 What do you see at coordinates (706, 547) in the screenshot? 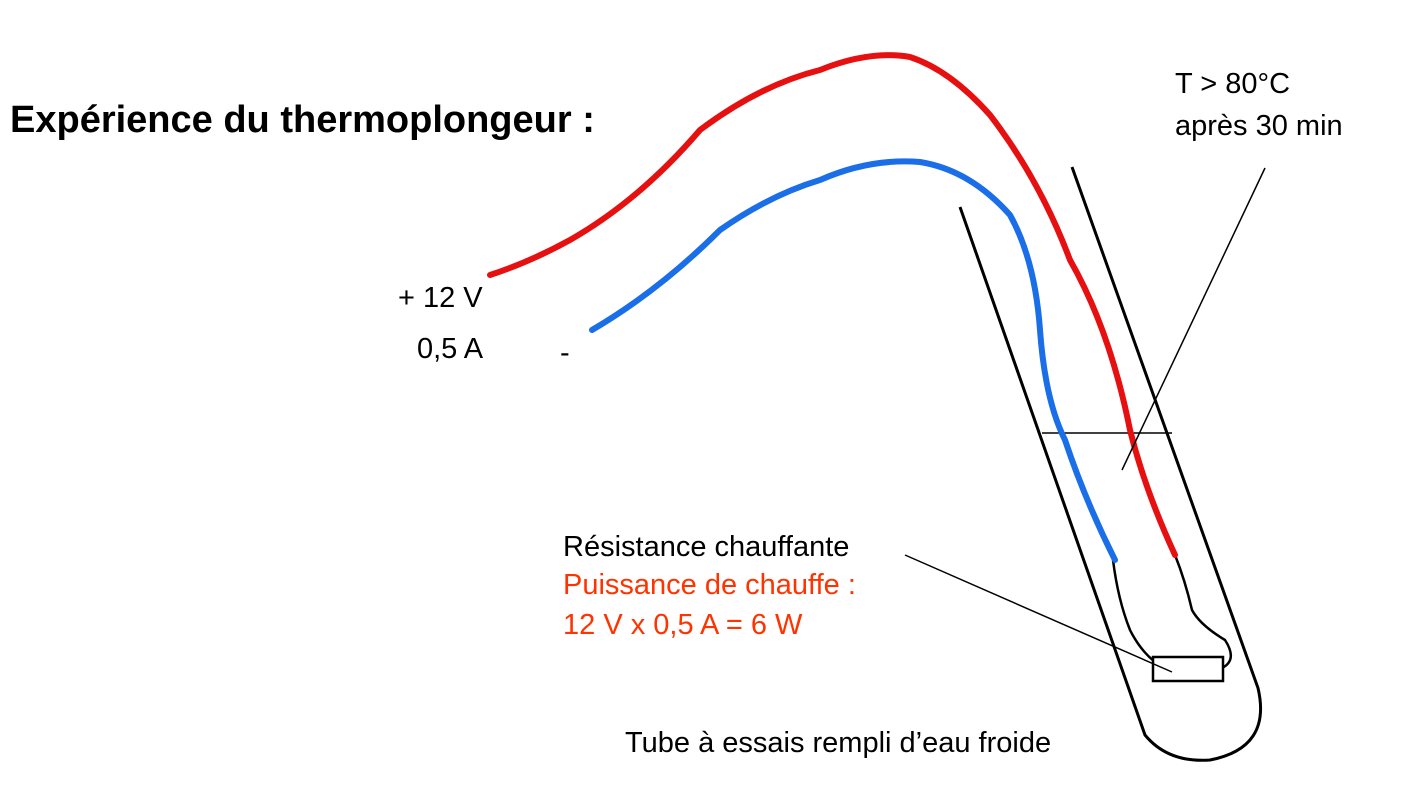
I see `resistor-label: Résistance chauffante` at bounding box center [706, 547].